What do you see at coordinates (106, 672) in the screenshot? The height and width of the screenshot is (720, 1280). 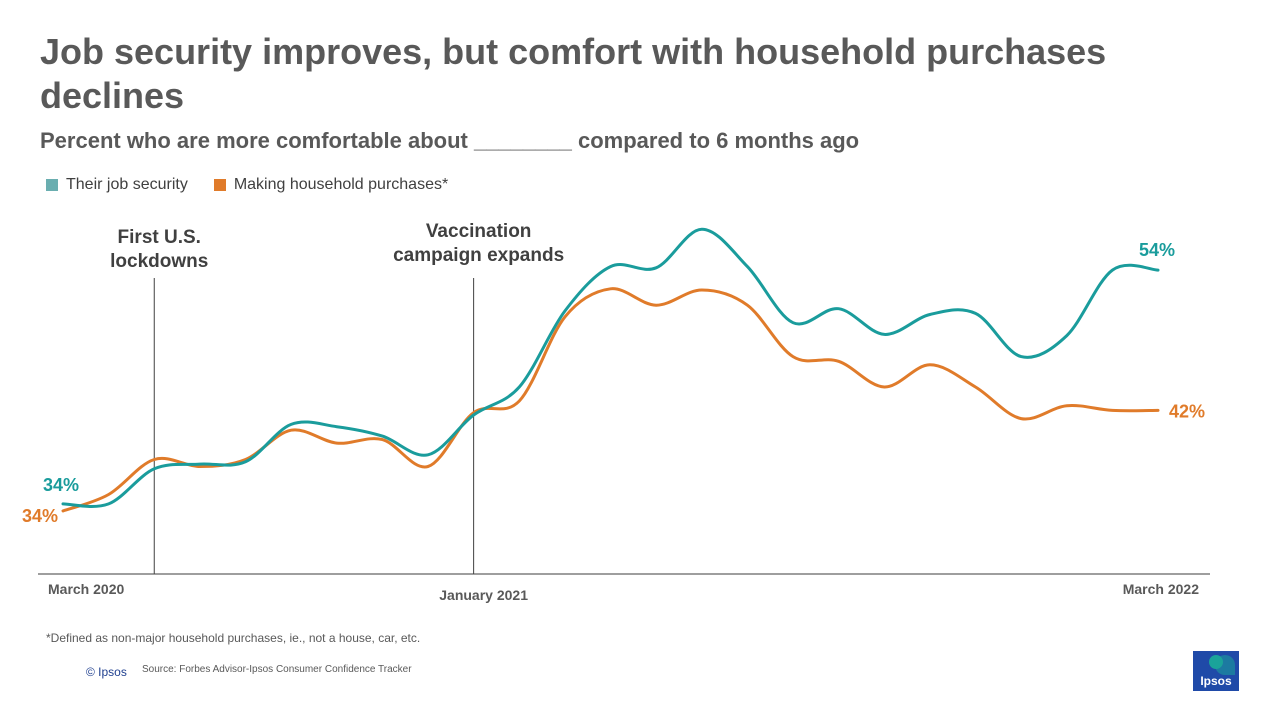 I see `copyright: © Ipsos` at bounding box center [106, 672].